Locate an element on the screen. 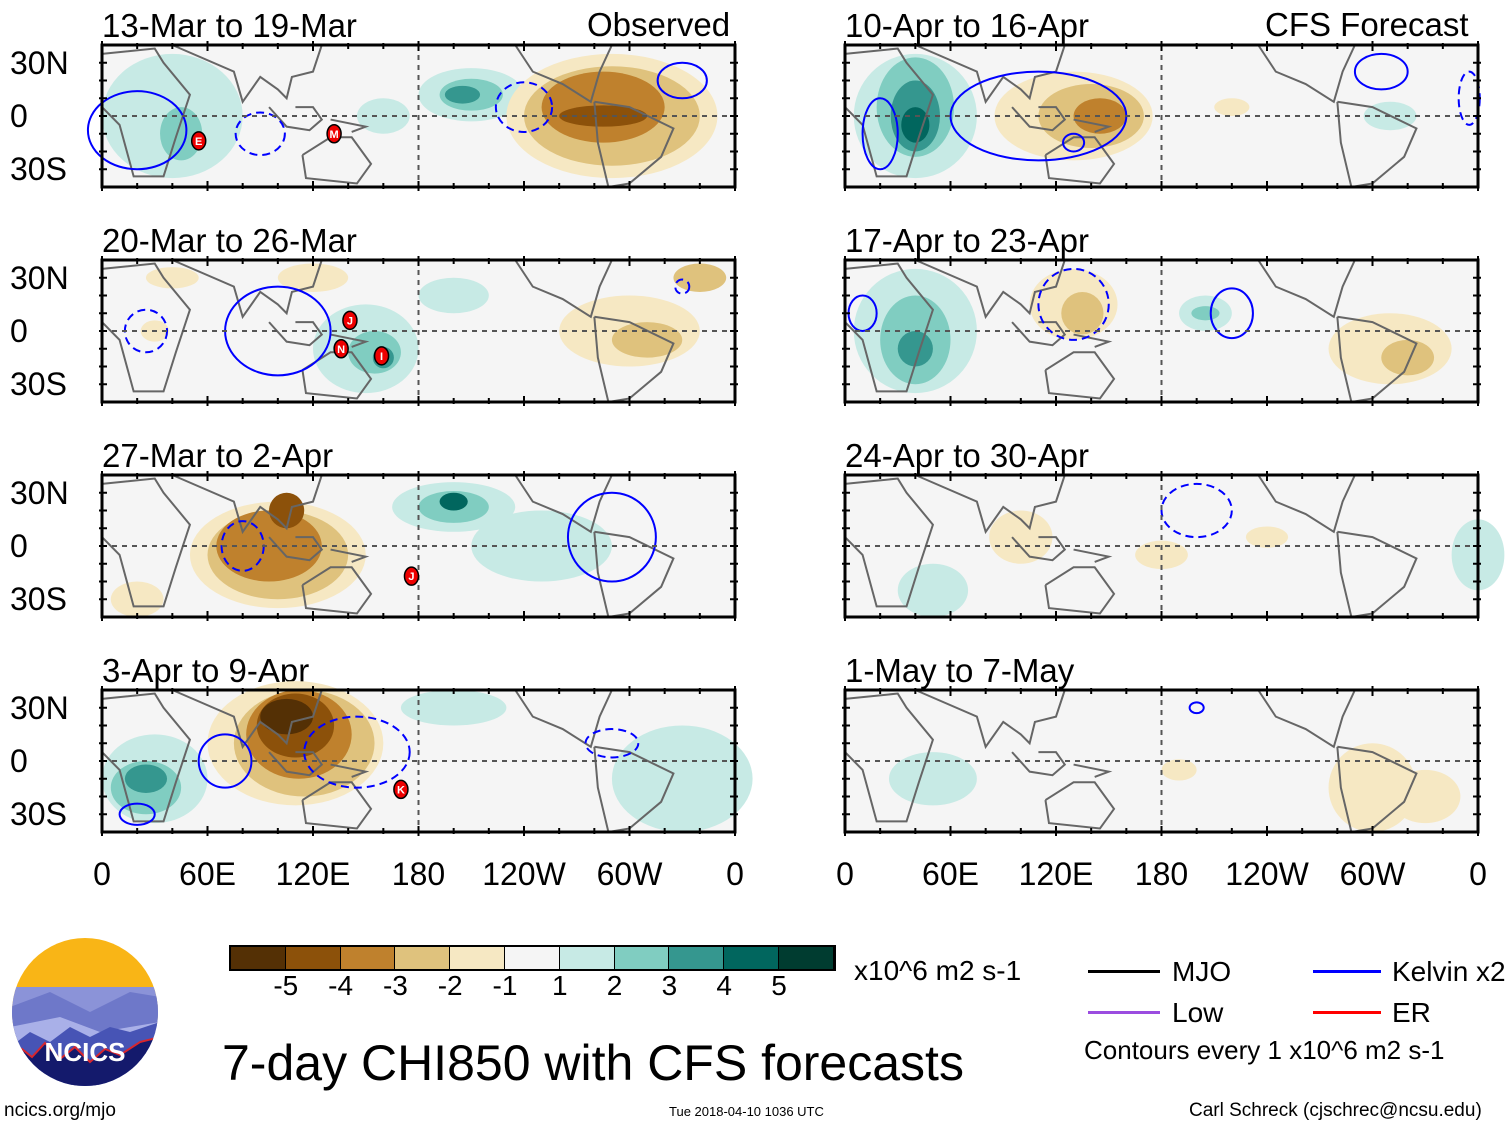 This screenshot has height=1127, width=1510. colorbar-tick-label: 3 is located at coordinates (669, 985).